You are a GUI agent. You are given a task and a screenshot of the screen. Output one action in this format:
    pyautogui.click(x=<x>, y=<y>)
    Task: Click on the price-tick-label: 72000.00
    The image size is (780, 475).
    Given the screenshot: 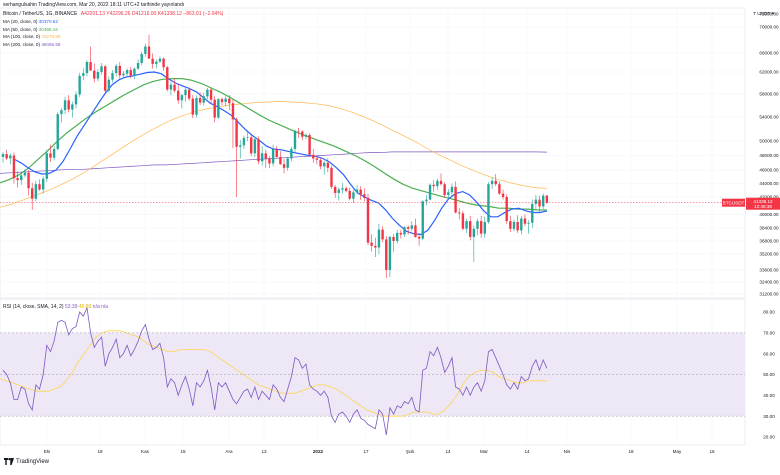 What is the action you would take?
    pyautogui.click(x=769, y=14)
    